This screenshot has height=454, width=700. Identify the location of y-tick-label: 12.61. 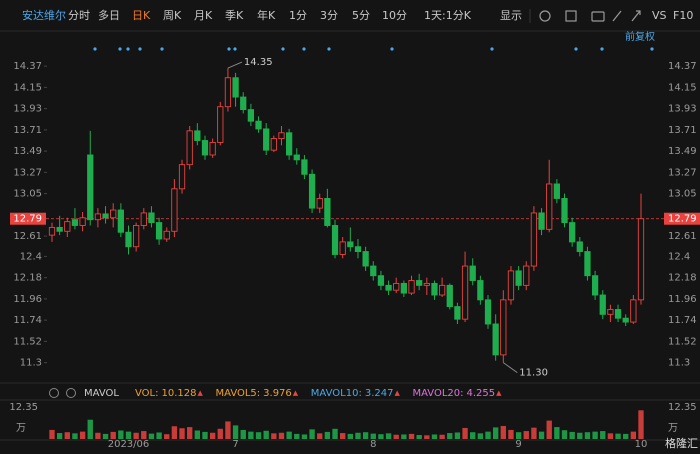
(27, 236).